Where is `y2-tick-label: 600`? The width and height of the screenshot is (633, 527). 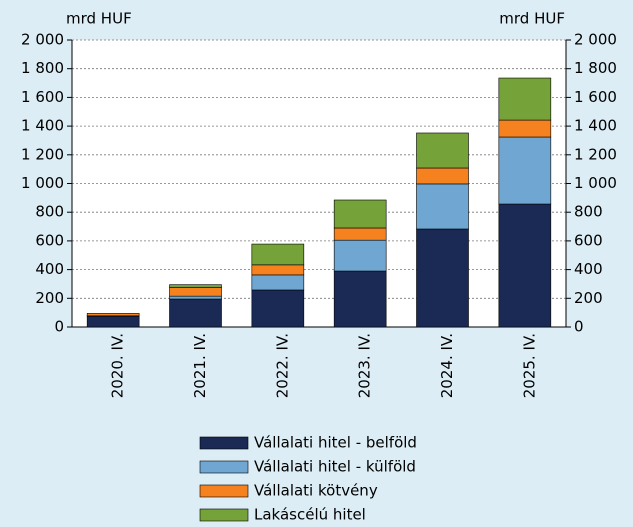 y2-tick-label: 600 is located at coordinates (588, 240).